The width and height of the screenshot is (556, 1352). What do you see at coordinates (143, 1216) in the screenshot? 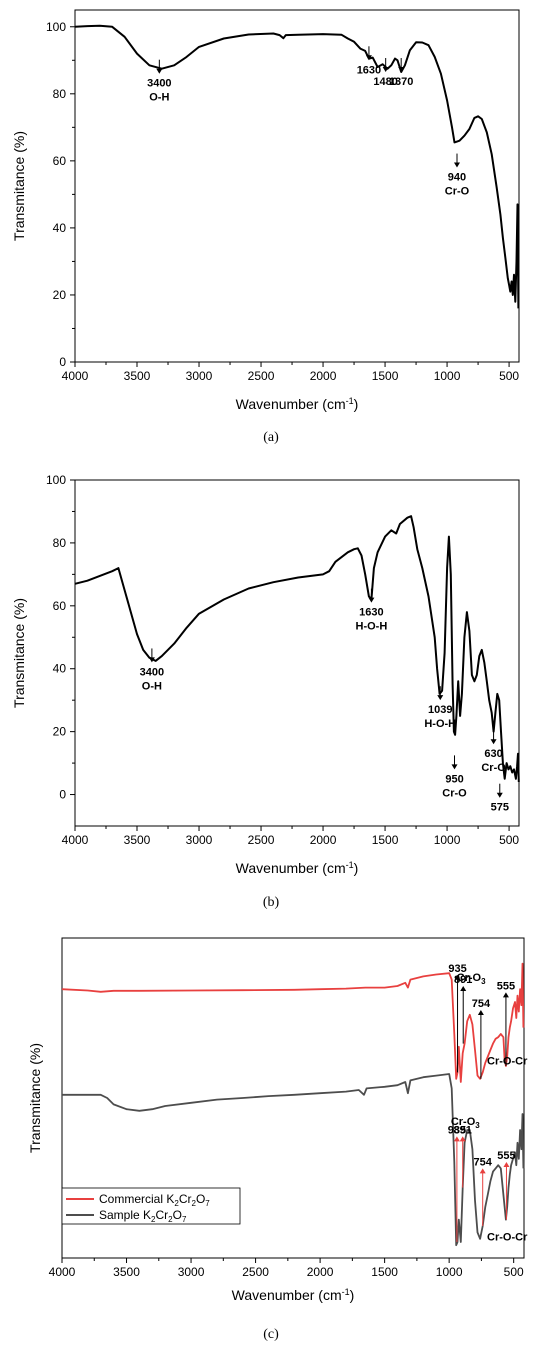
I see `legend-entry-2: Sample K2Cr2O7` at bounding box center [143, 1216].